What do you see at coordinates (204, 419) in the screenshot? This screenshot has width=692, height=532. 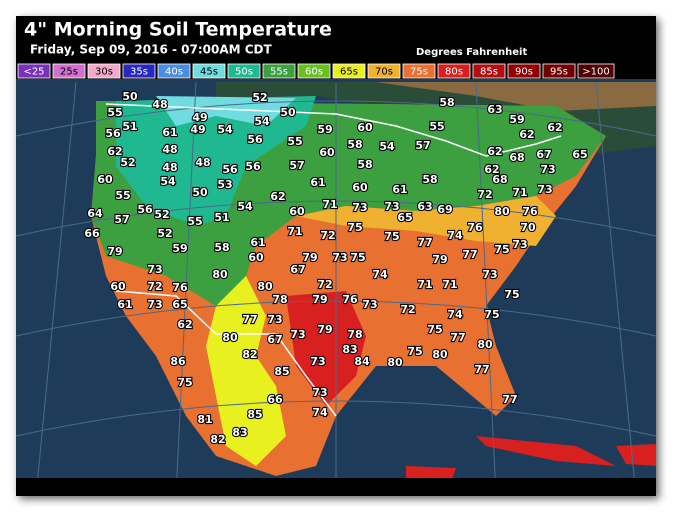 I see `reading: 81` at bounding box center [204, 419].